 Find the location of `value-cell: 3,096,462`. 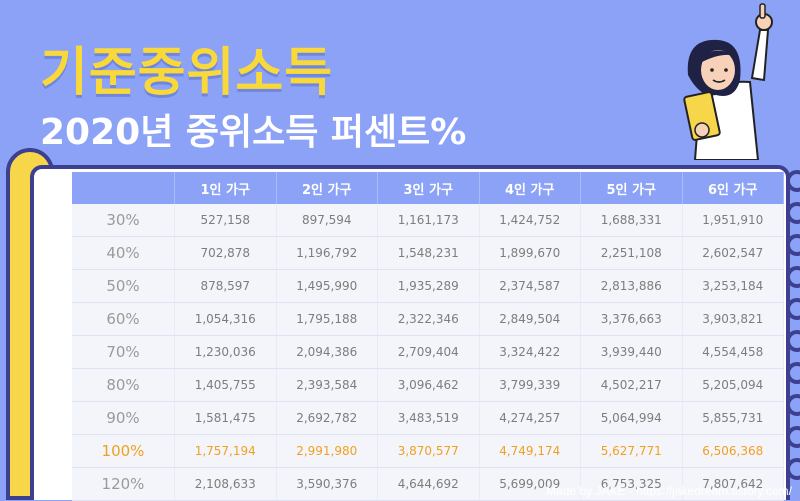

value-cell: 3,096,462 is located at coordinates (428, 385).